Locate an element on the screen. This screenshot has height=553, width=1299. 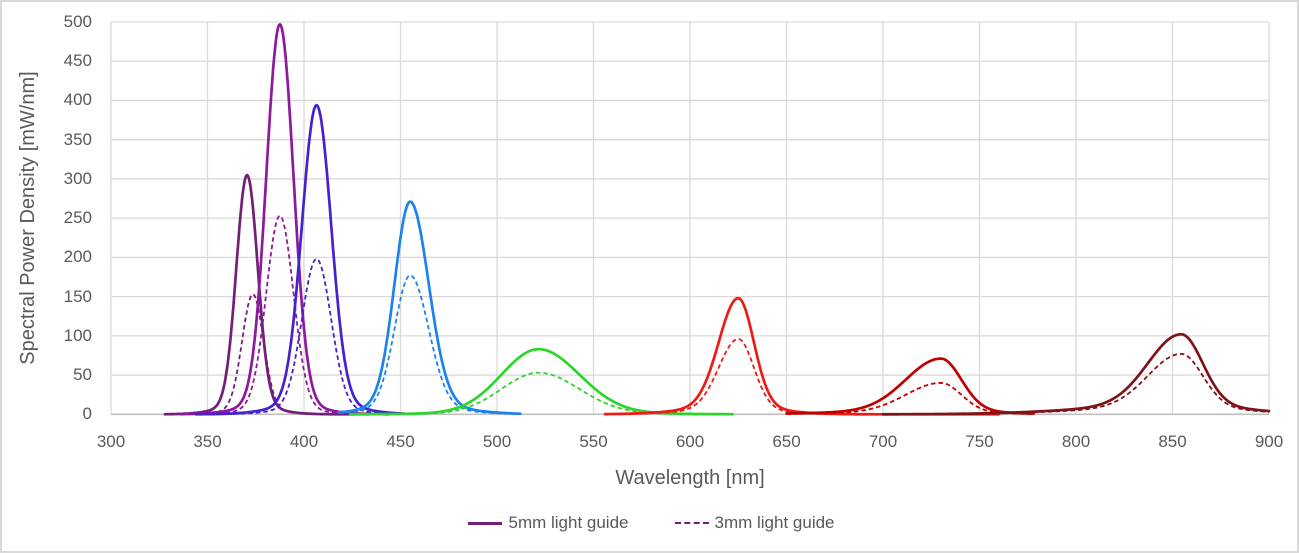
y-tick-label-500: 500 is located at coordinates (77, 21).